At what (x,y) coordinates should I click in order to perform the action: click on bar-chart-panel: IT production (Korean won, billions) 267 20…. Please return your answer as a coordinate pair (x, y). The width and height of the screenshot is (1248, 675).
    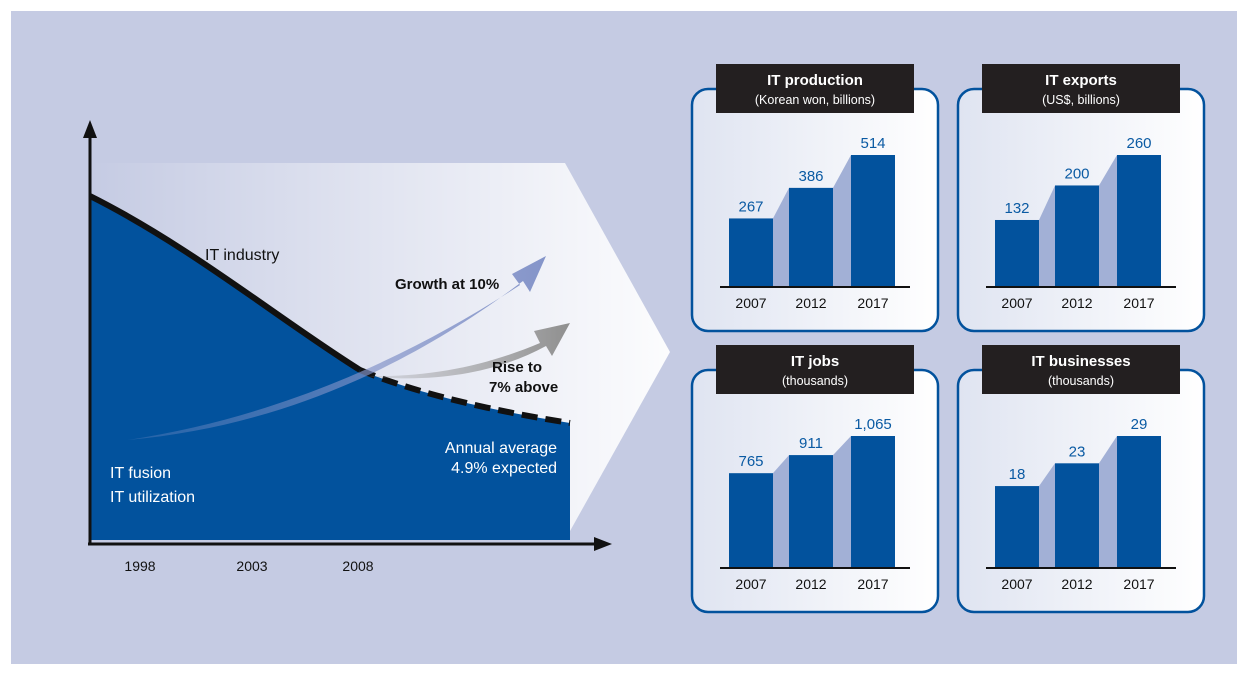
    Looking at the image, I should click on (815, 198).